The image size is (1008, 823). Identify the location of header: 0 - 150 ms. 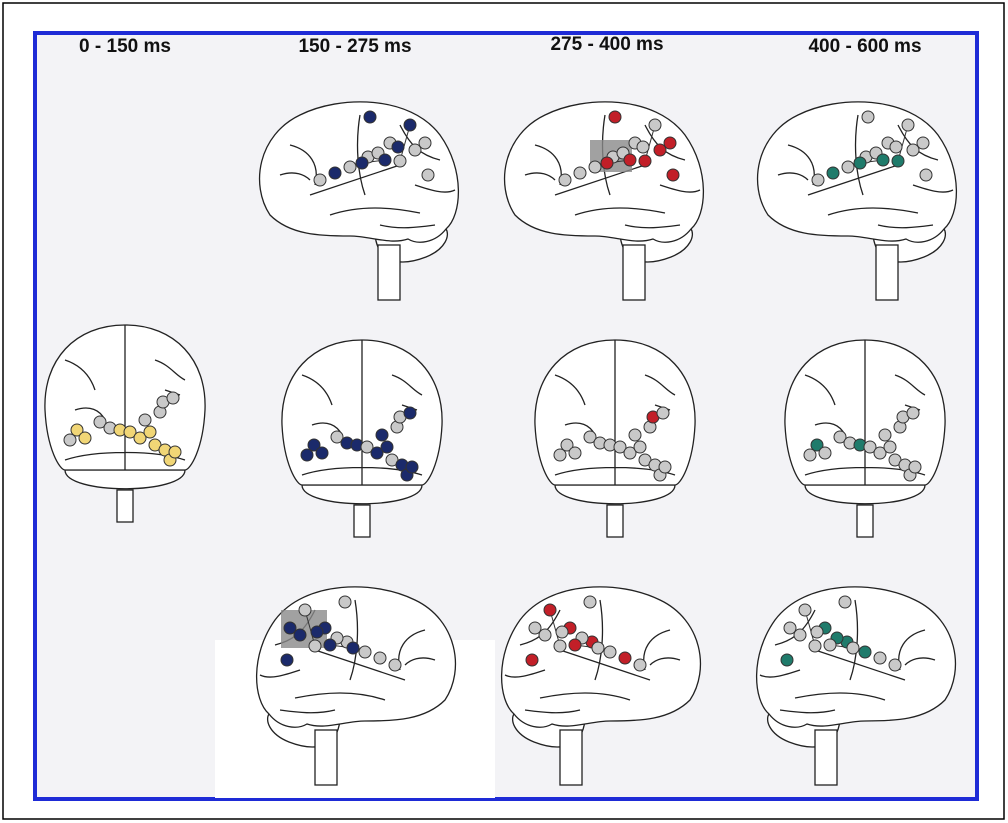
(125, 46).